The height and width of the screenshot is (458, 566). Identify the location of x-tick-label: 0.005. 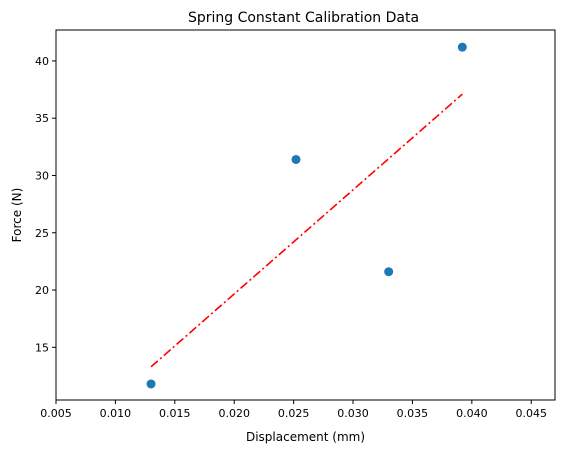
(56, 413).